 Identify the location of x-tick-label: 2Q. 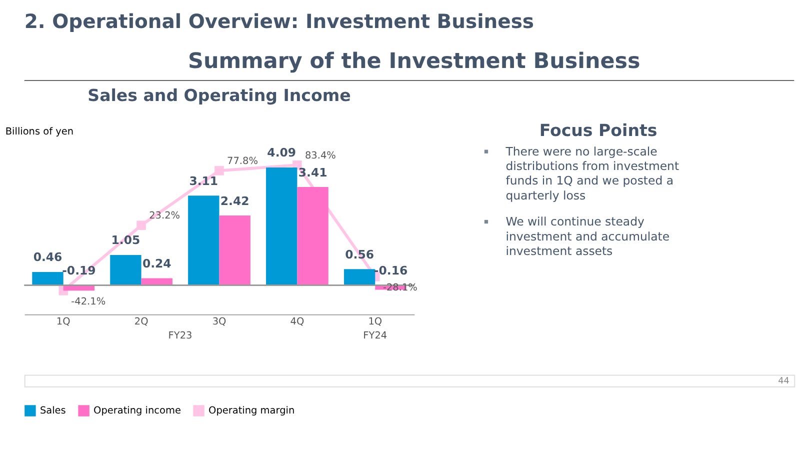
(141, 322).